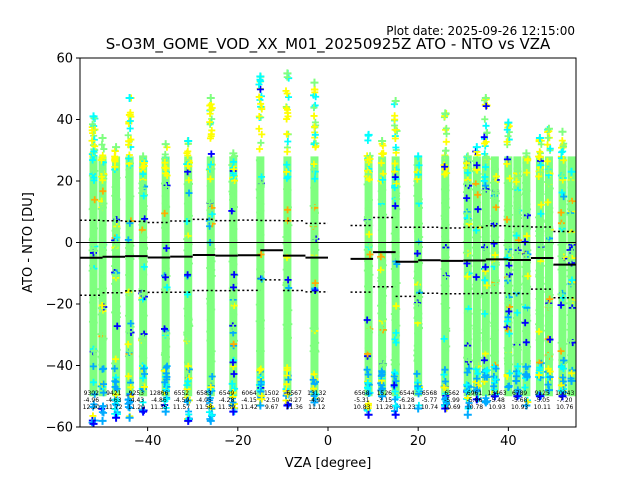 The width and height of the screenshot is (640, 480). Describe the element at coordinates (508, 441) in the screenshot. I see `x-tick-label: 40` at that location.